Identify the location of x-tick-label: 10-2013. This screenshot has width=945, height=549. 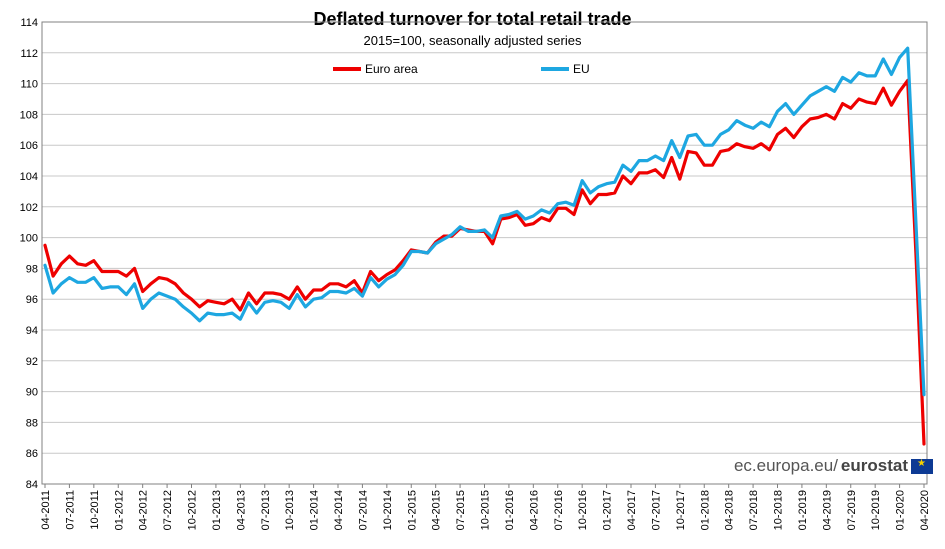
(290, 510).